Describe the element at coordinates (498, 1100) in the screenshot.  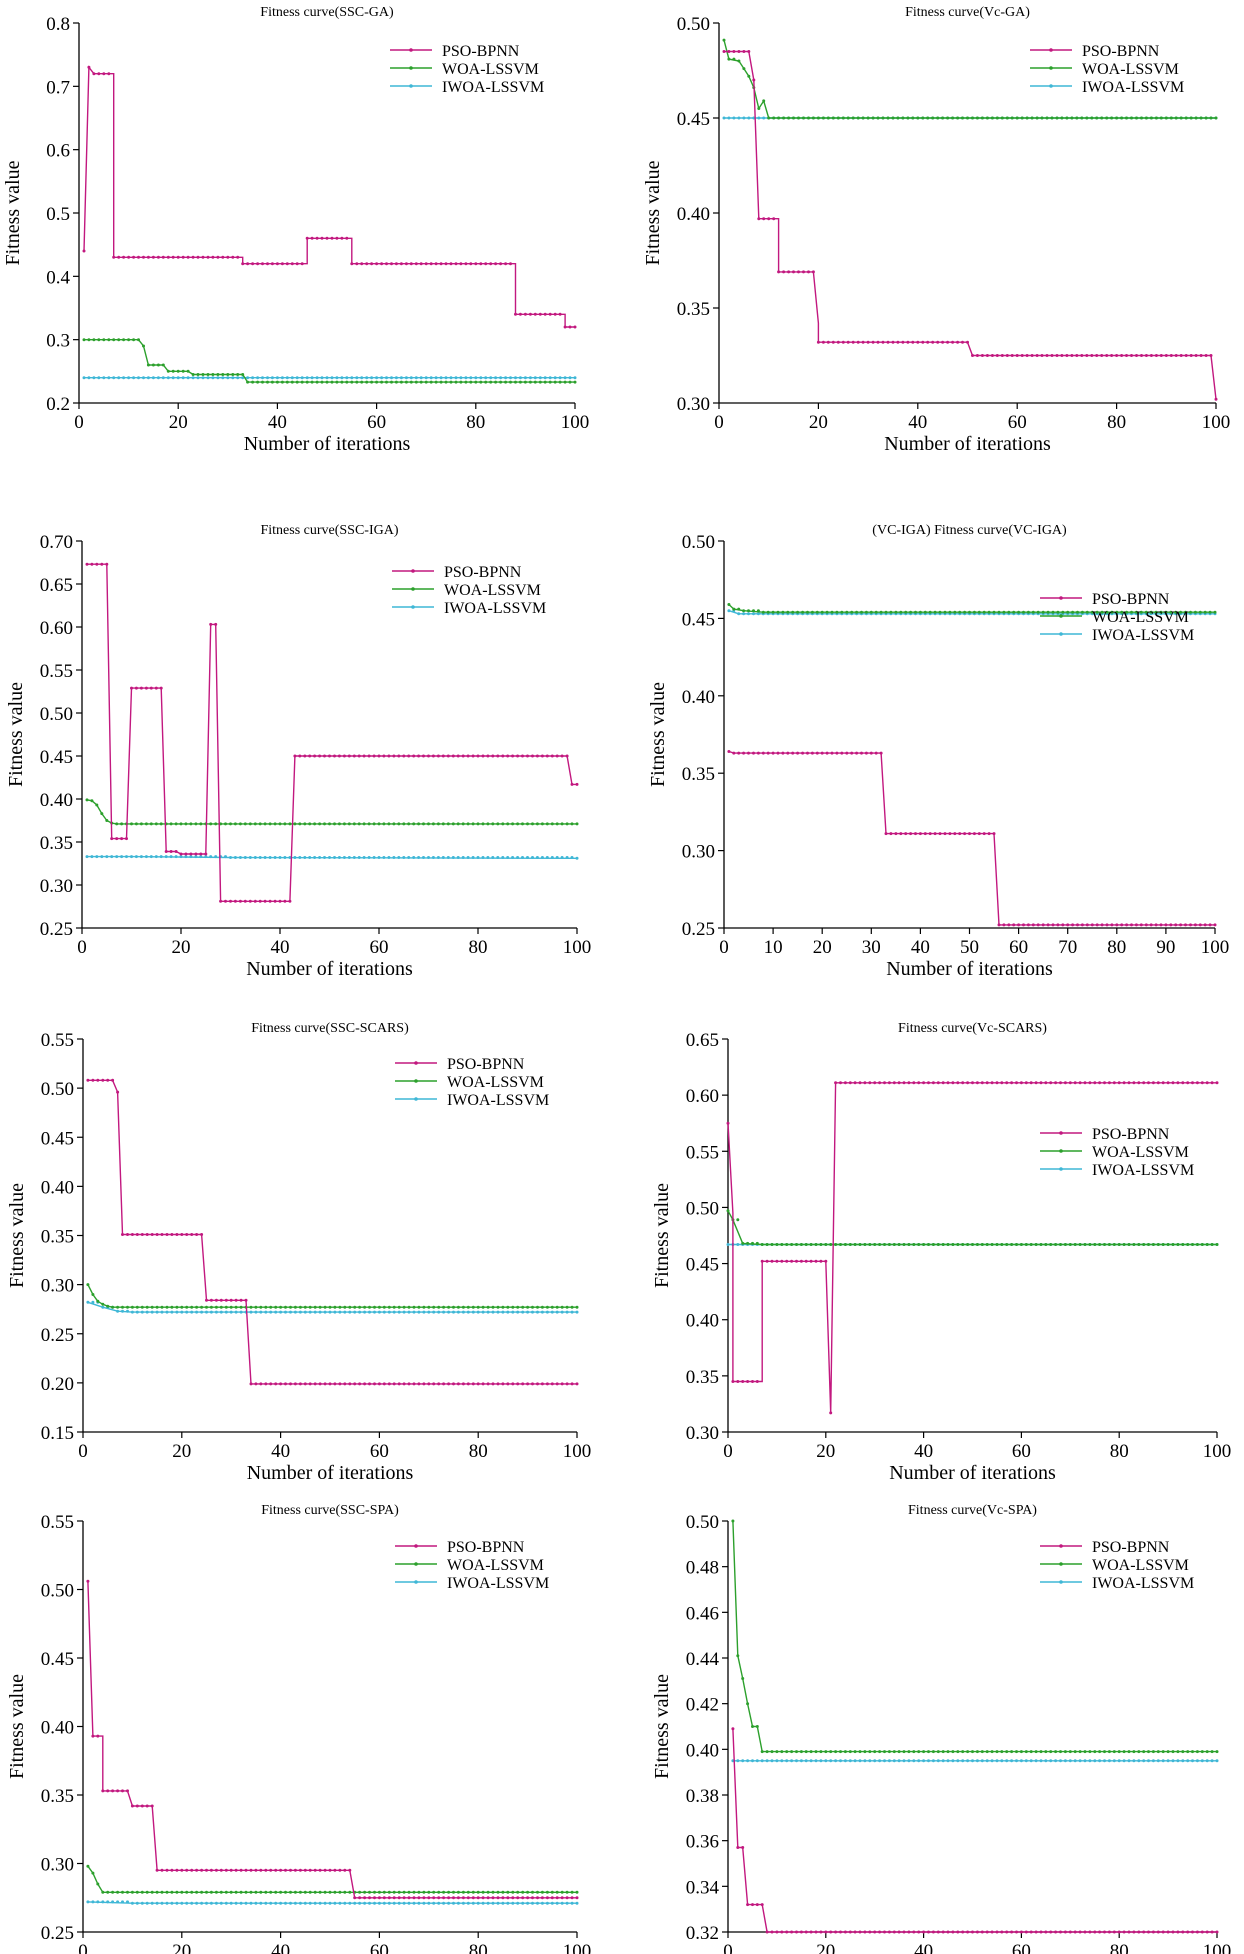
I see `legend-label: IWOA-LSSVM` at that location.